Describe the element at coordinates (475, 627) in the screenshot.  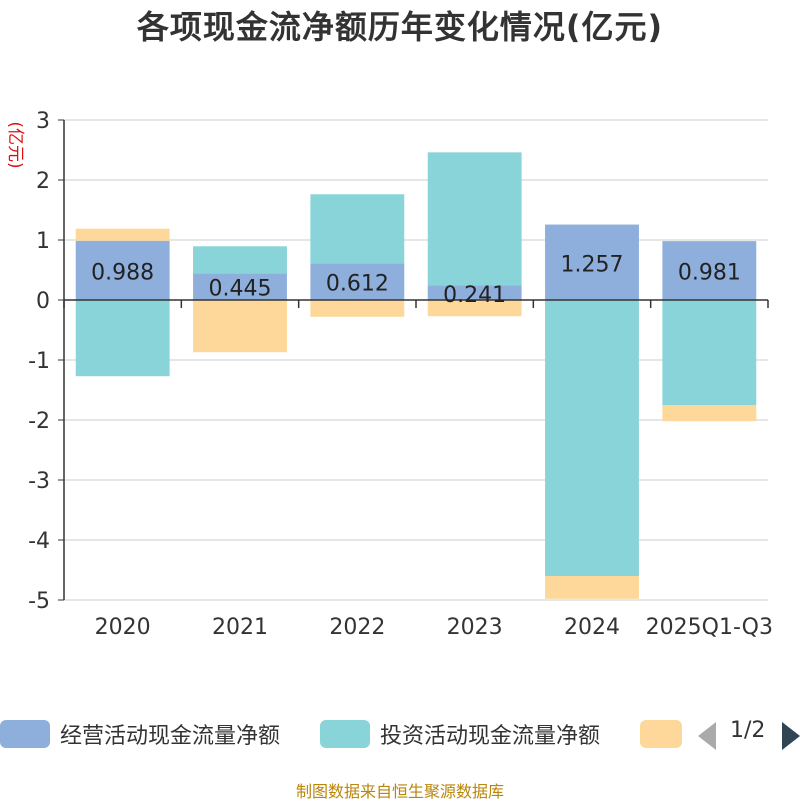
I see `x-tick-label: 2023` at that location.